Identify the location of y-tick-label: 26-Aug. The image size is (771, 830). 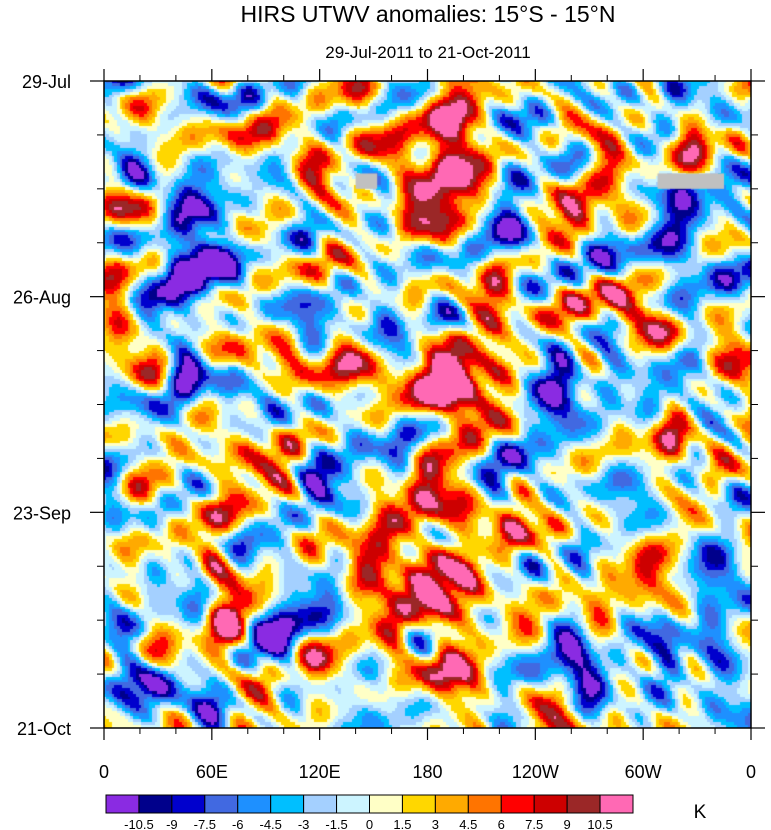
(42, 298).